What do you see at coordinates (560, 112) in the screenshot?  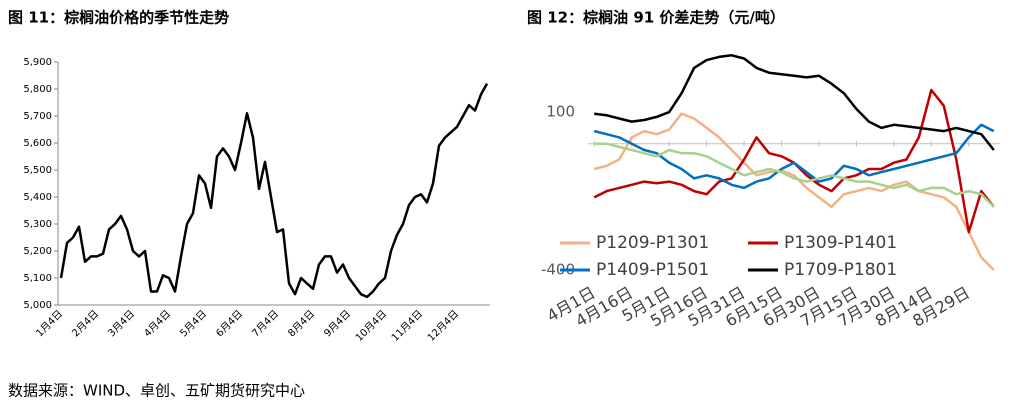 I see `y-tick-label: 100` at bounding box center [560, 112].